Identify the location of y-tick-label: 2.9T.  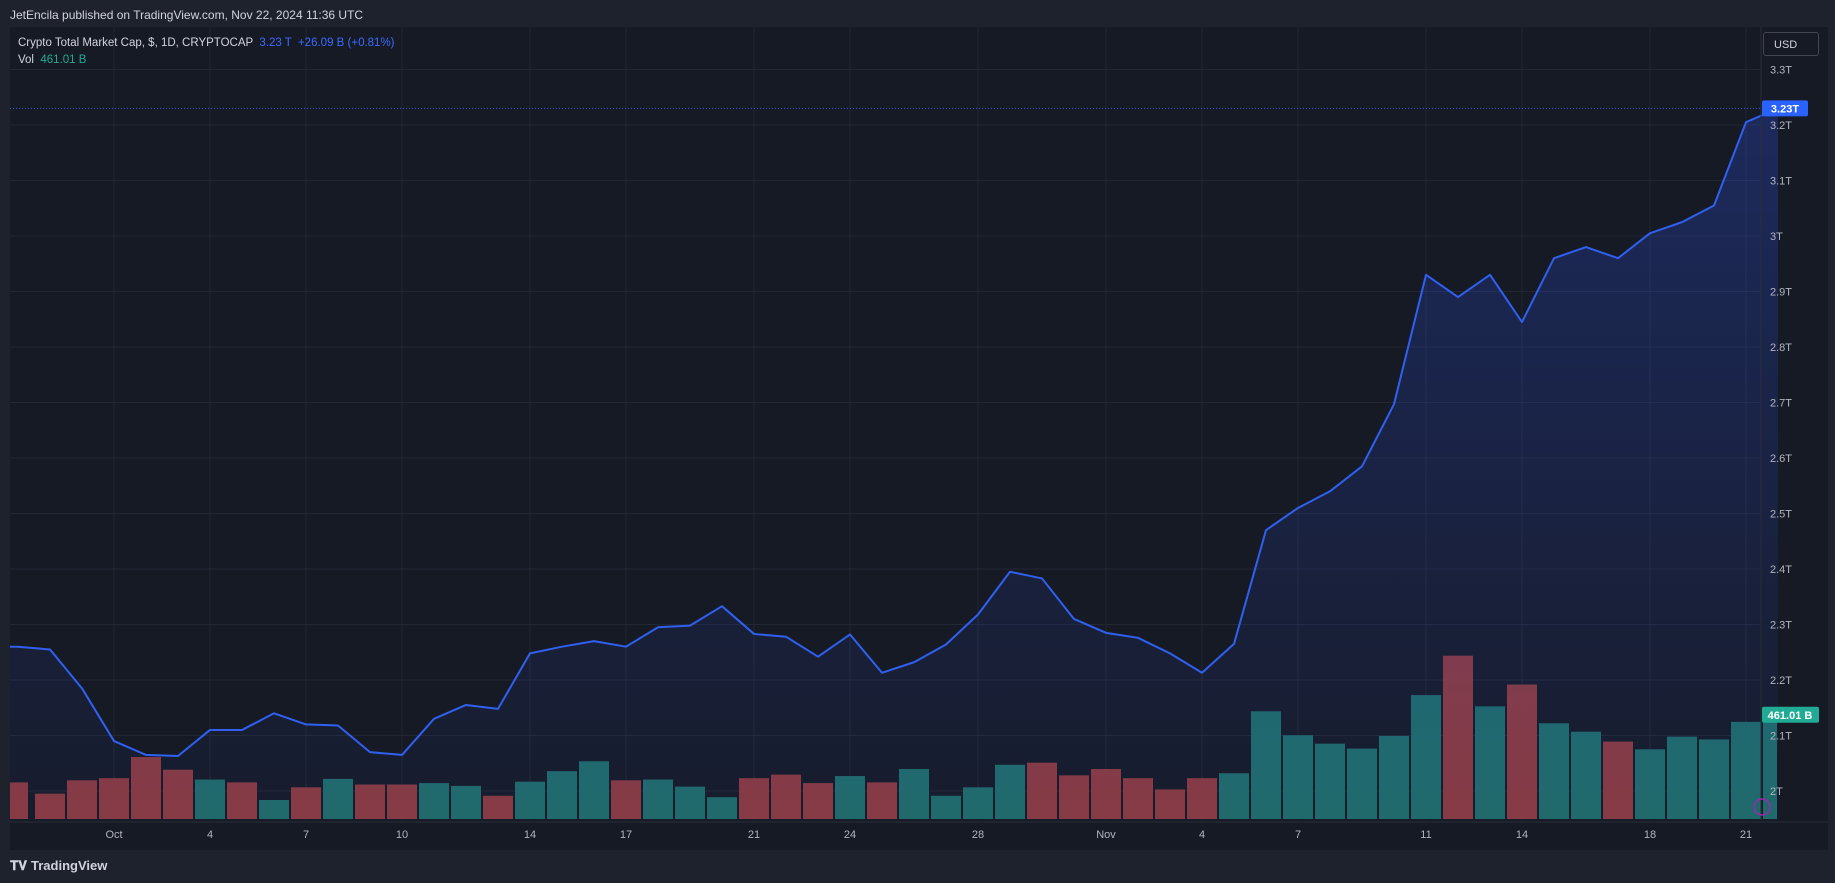
(1781, 293).